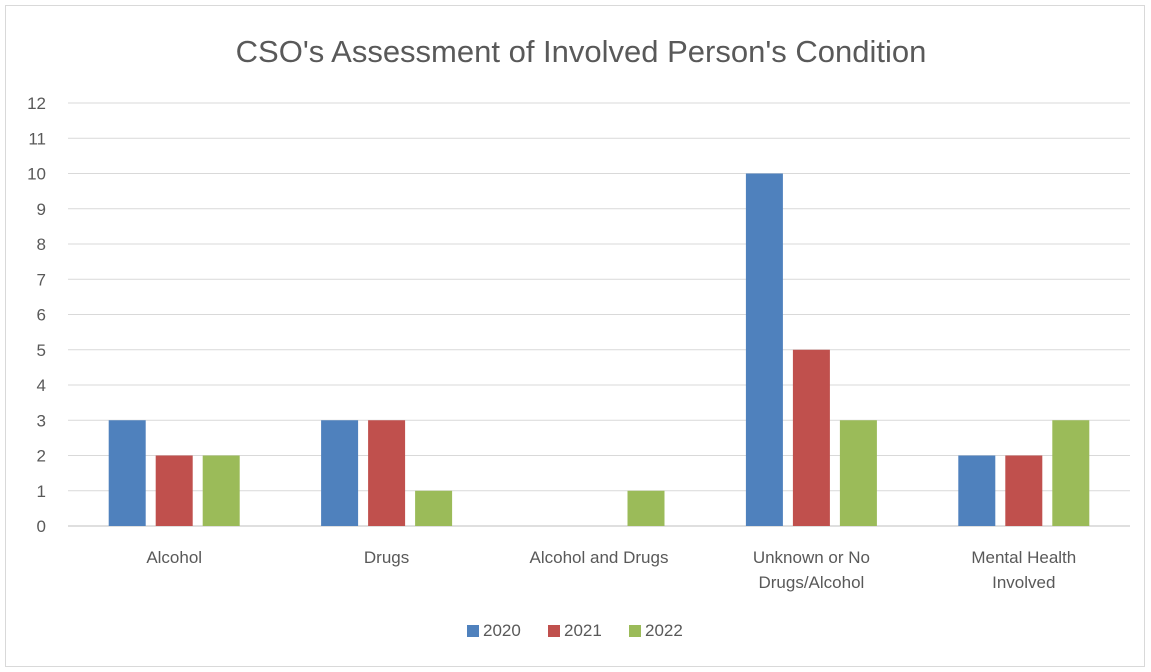 The image size is (1151, 672). What do you see at coordinates (554, 631) in the screenshot?
I see `legend-swatch-2021` at bounding box center [554, 631].